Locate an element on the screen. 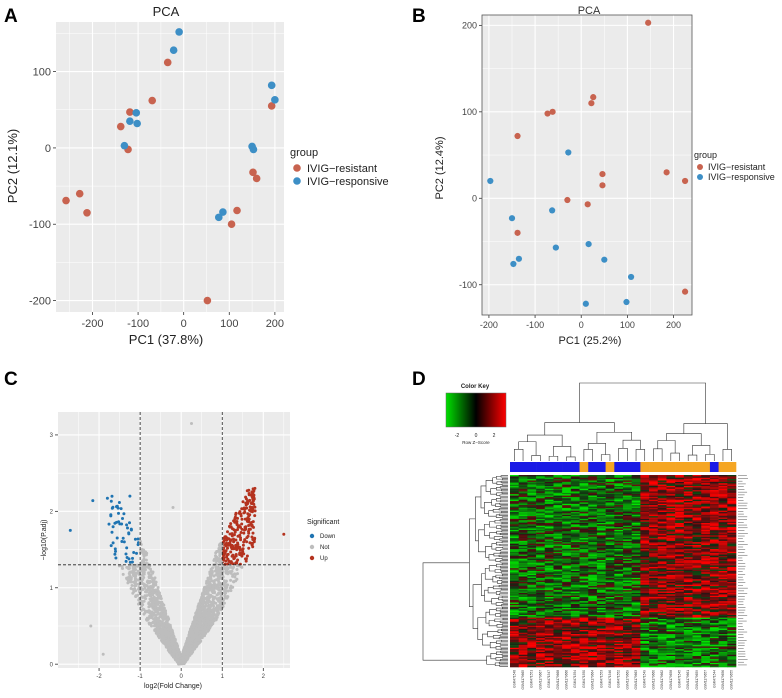 The image size is (782, 698). panel-c-xlabel: log2(Fold Change) is located at coordinates (173, 686).